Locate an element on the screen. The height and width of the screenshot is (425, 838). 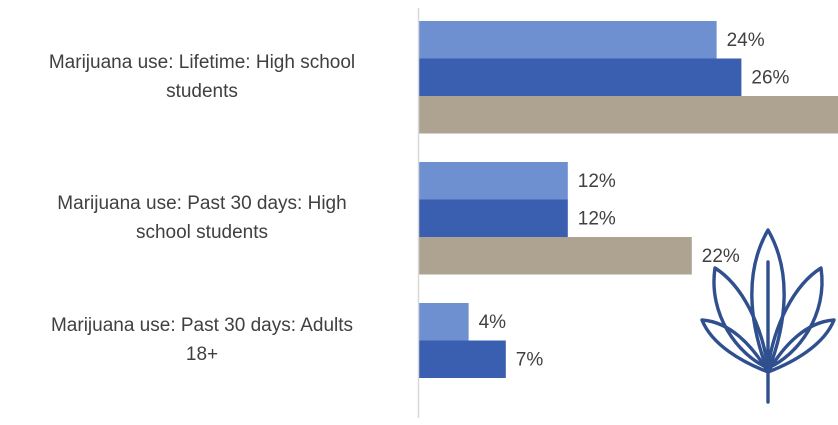
data-label-series-3-cat-2: 22% is located at coordinates (721, 256).